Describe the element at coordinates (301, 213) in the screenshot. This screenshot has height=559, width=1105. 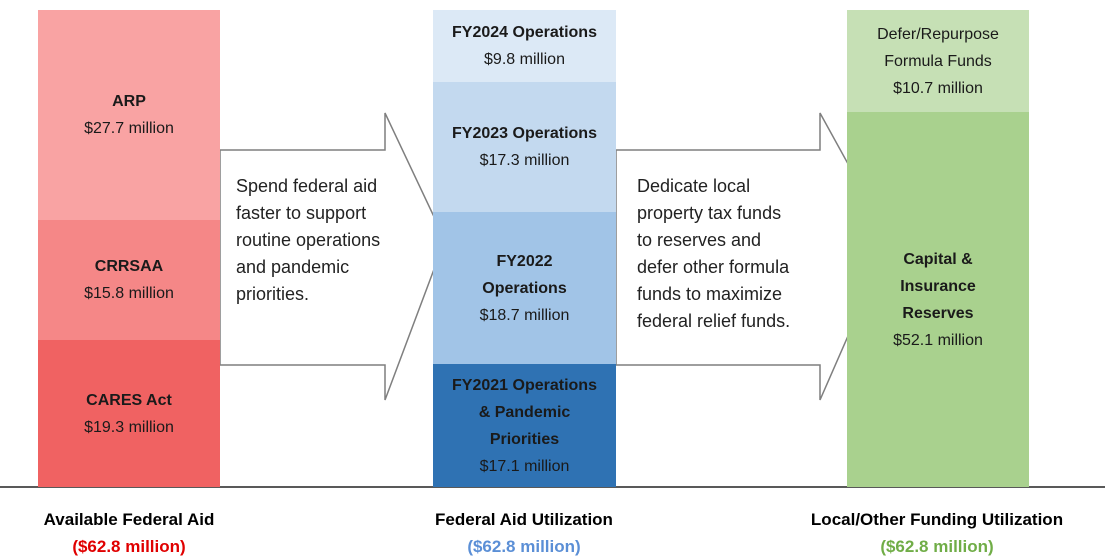
I see `arrow-text-line: faster to support` at that location.